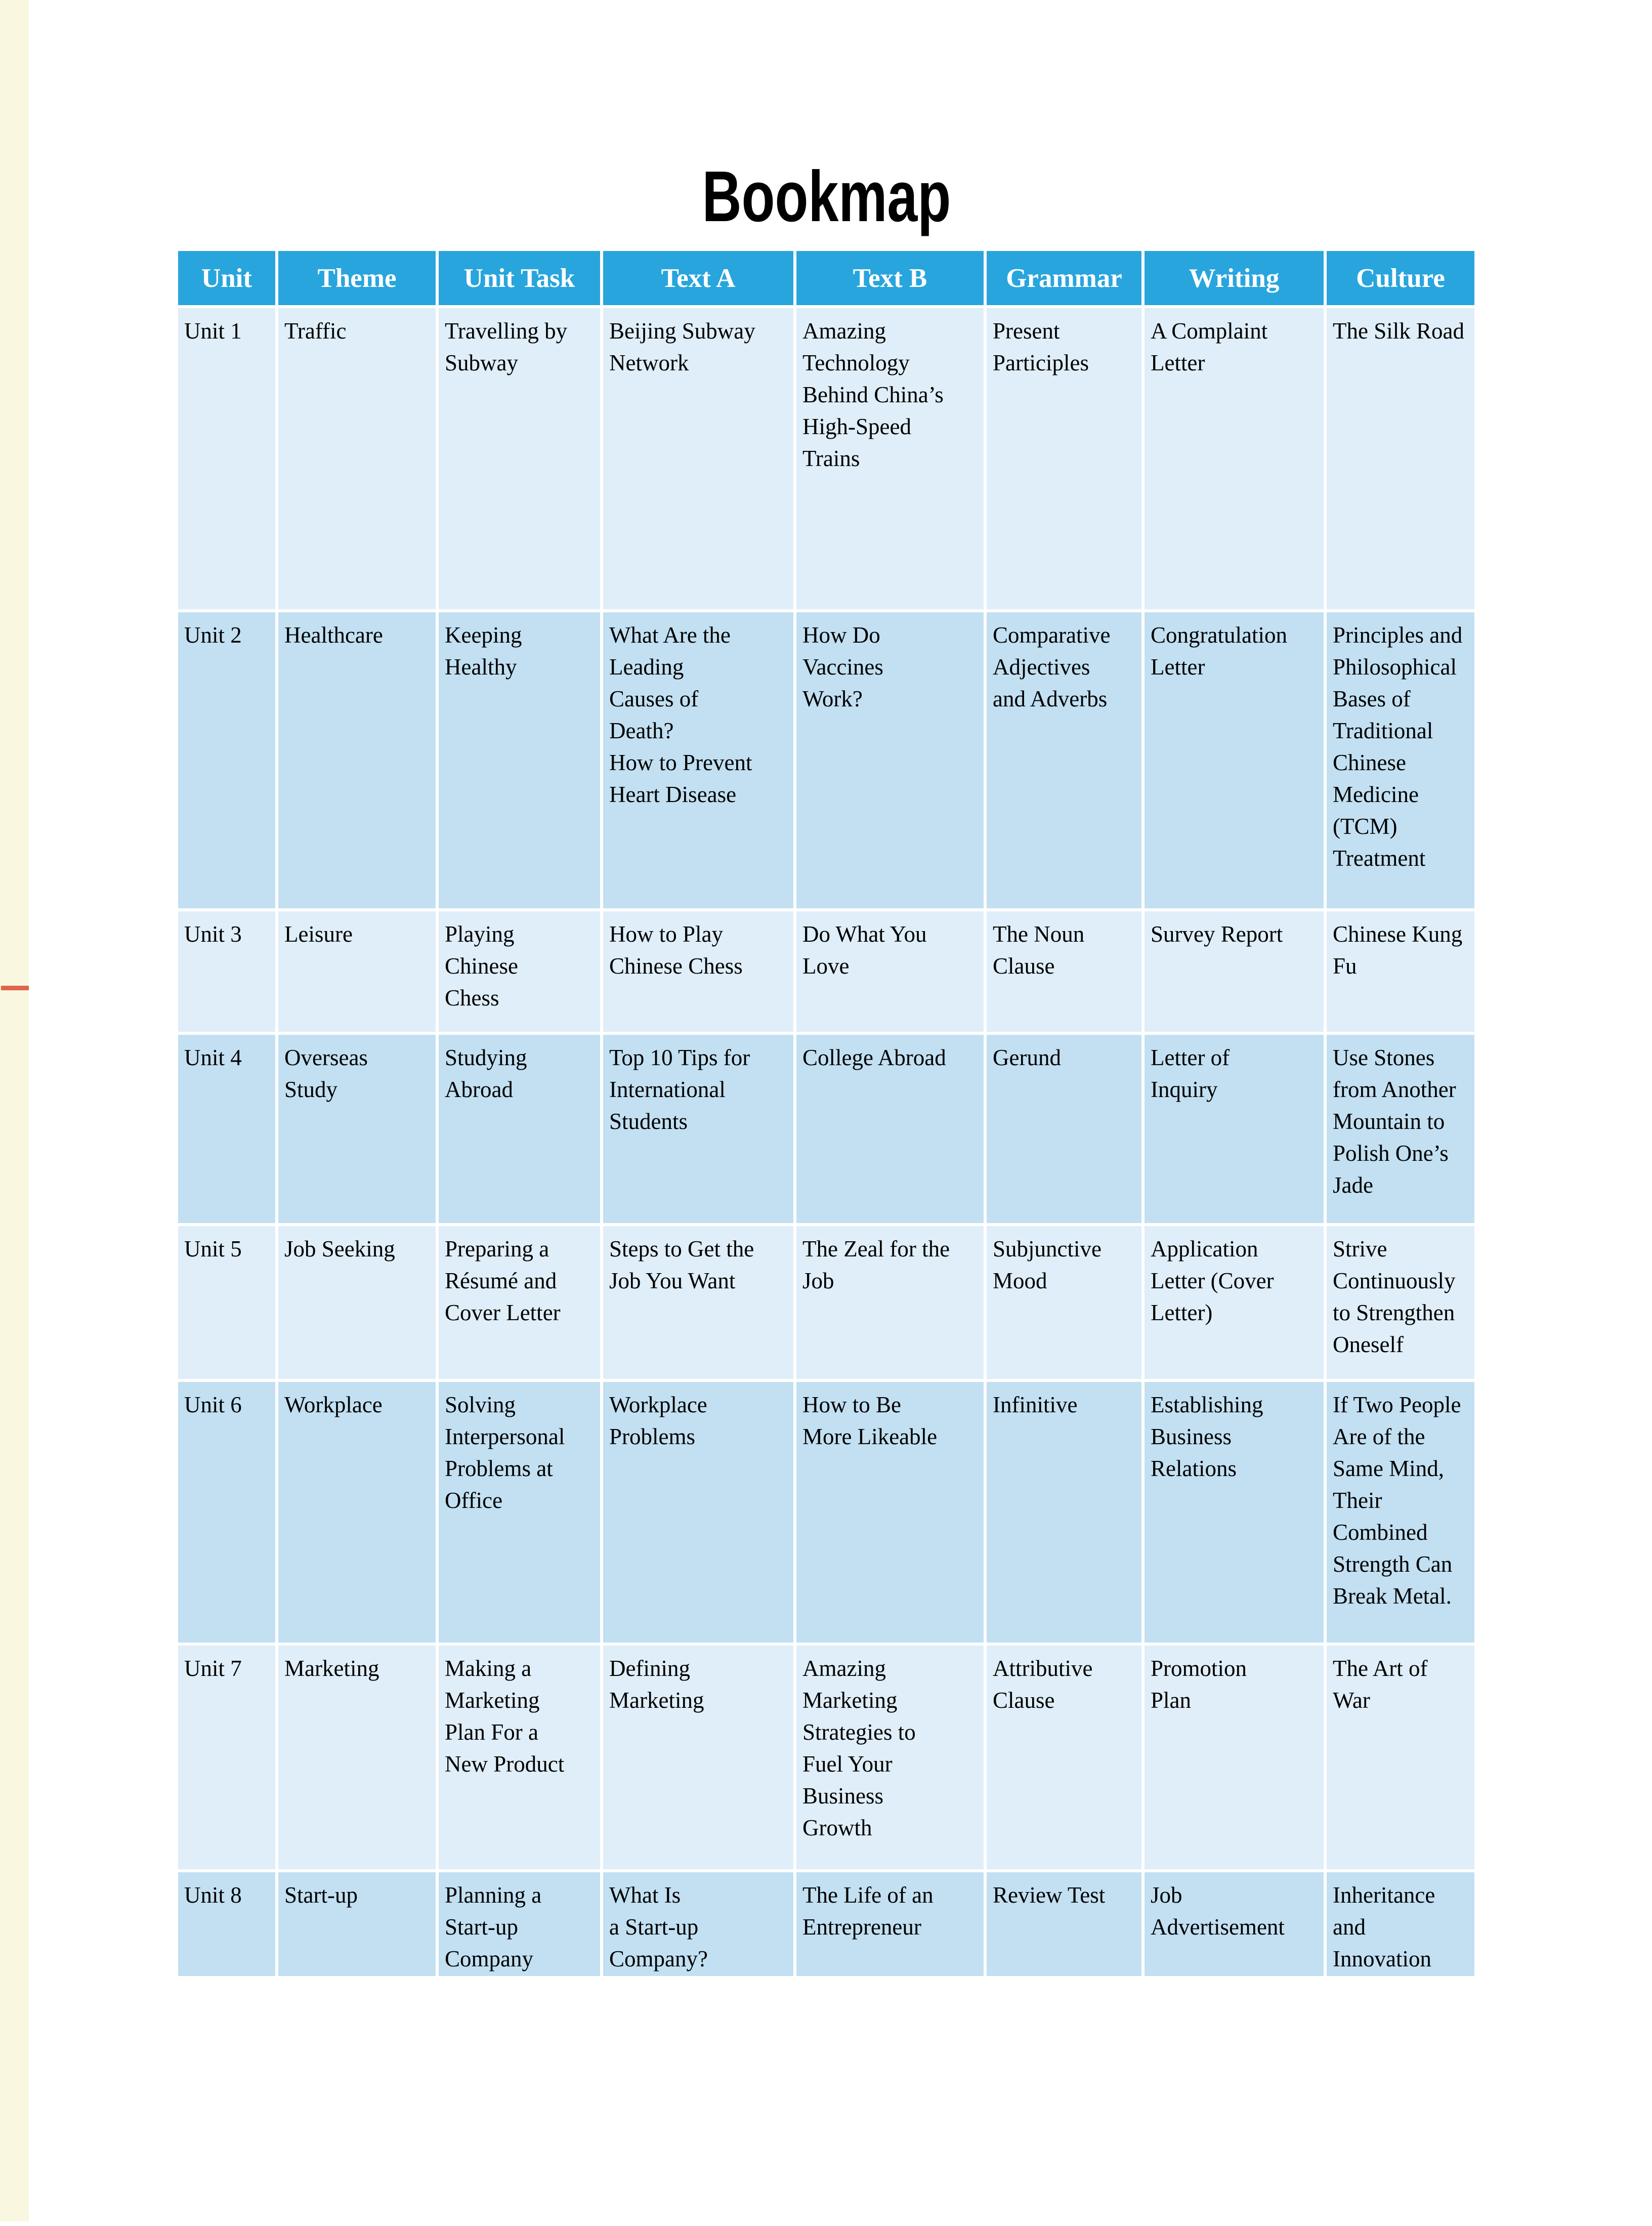 The width and height of the screenshot is (1652, 2226). What do you see at coordinates (357, 1757) in the screenshot?
I see `table-cell: Marketing` at bounding box center [357, 1757].